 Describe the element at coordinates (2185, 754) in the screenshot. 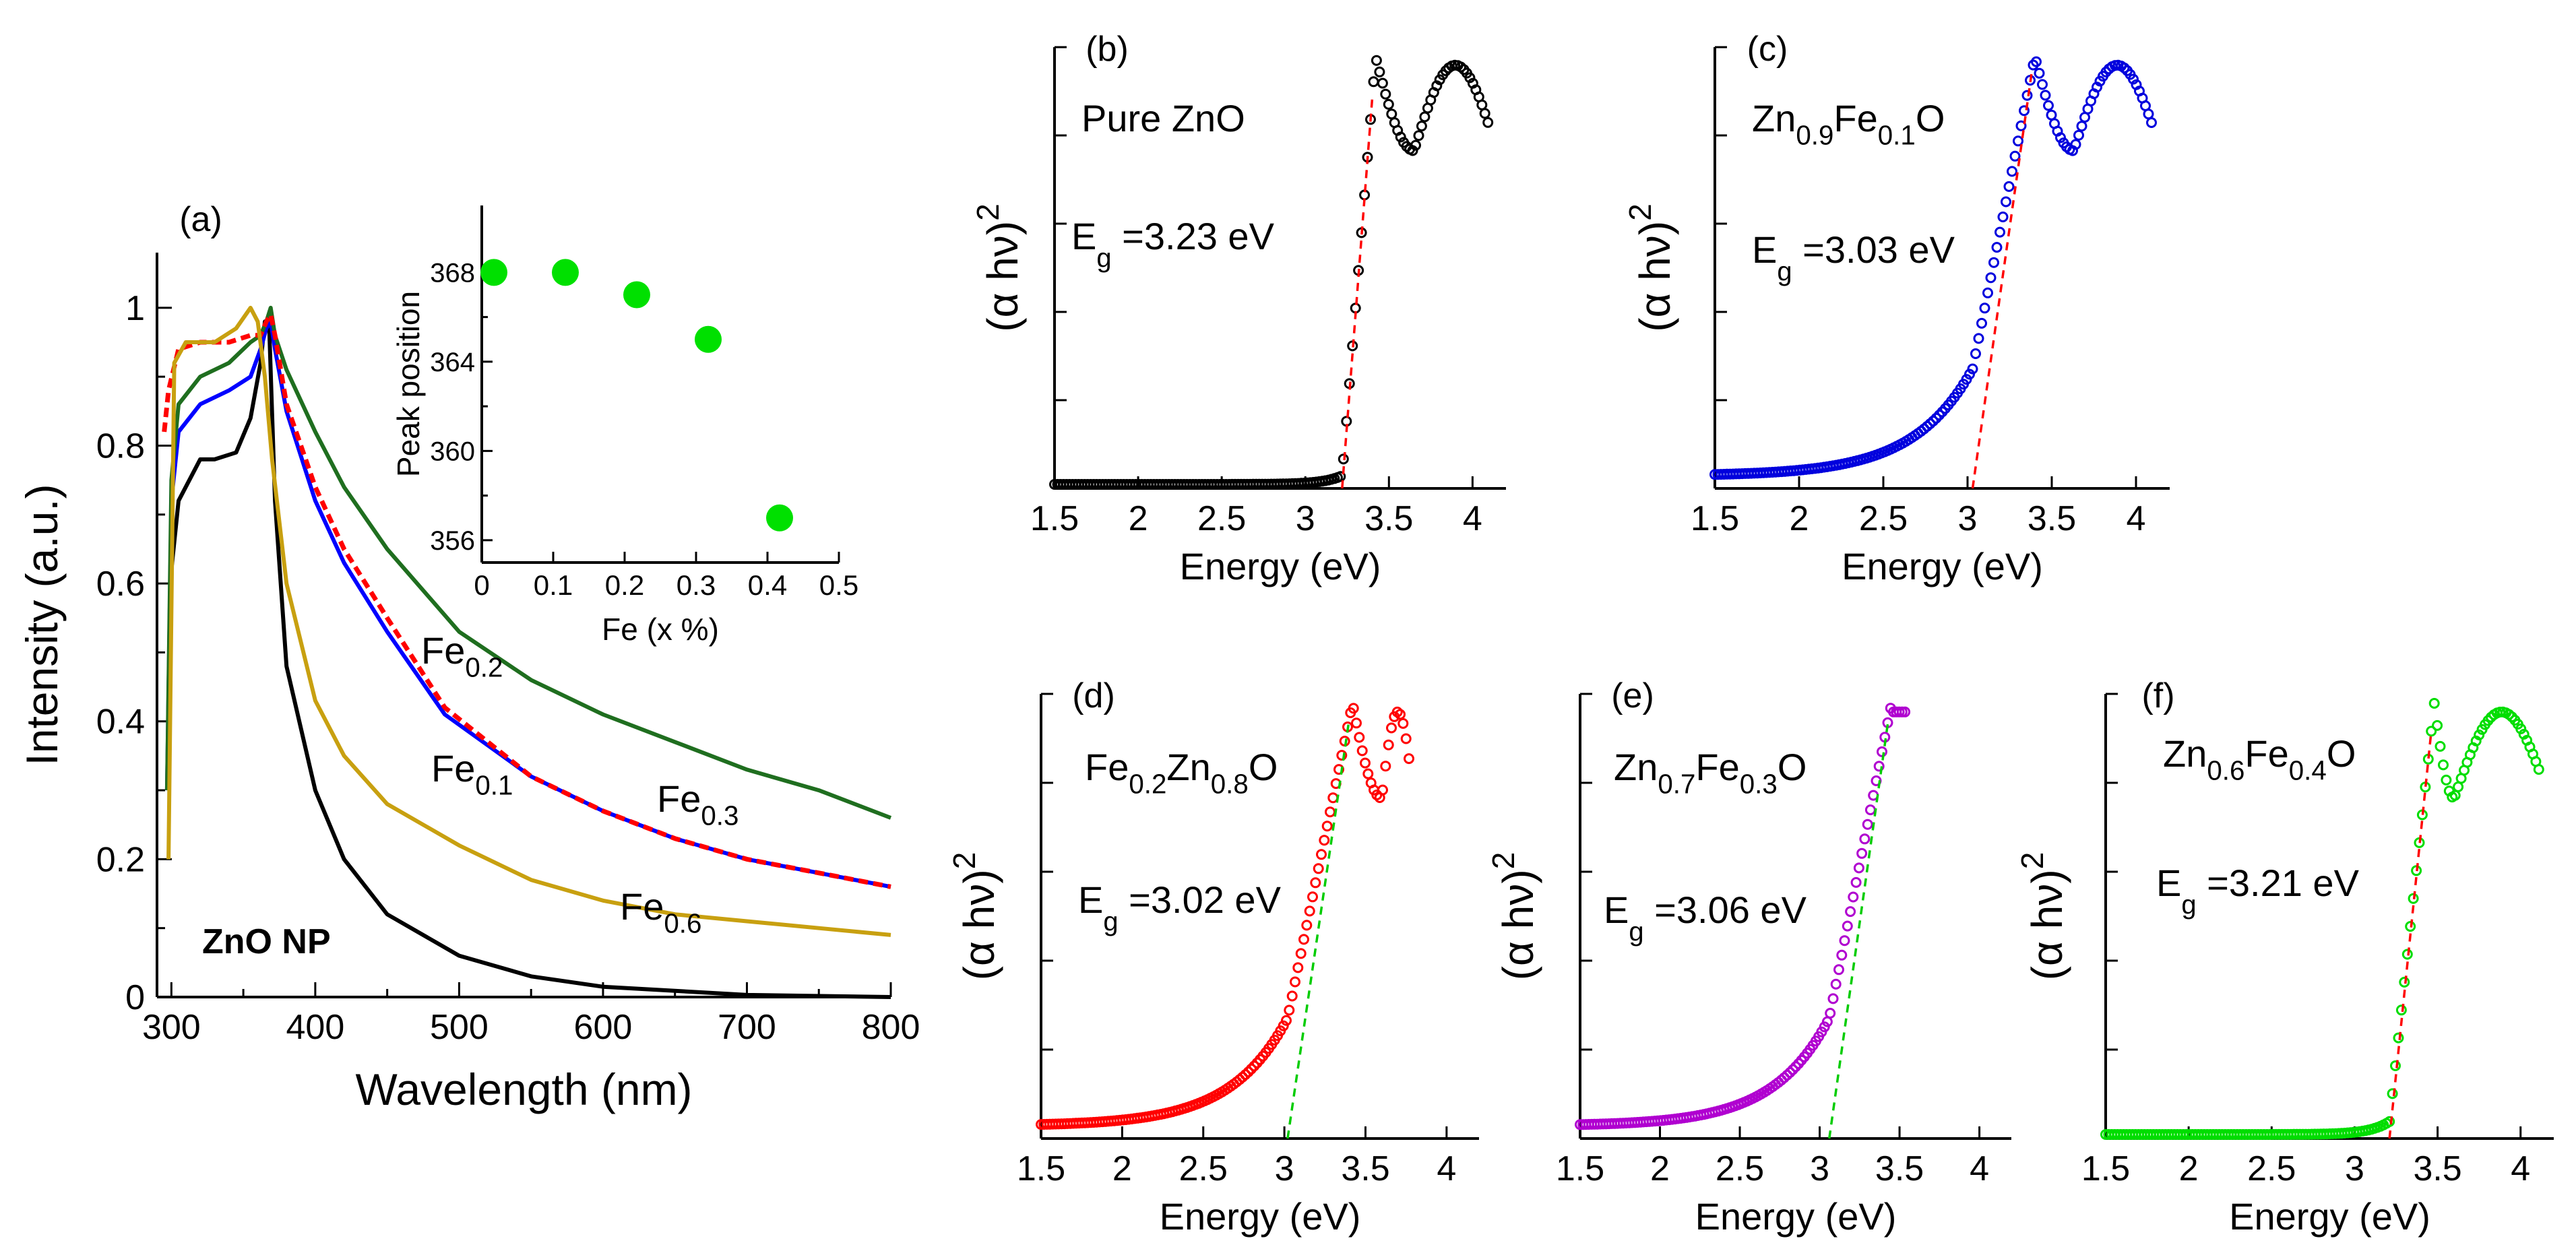

I see `formula-part: Zn` at that location.